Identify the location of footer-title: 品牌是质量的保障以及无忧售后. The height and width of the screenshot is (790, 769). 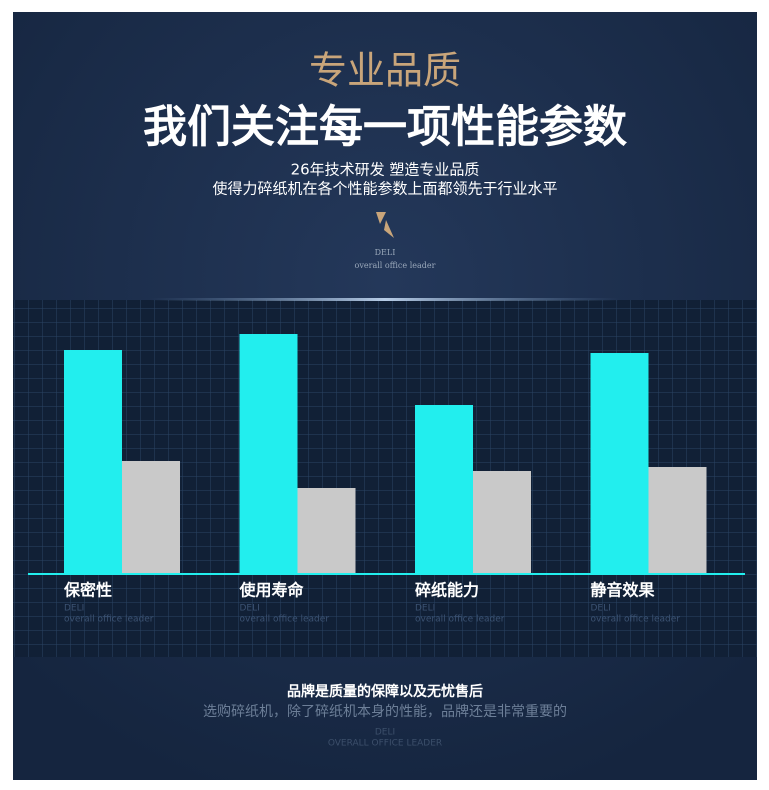
(385, 691).